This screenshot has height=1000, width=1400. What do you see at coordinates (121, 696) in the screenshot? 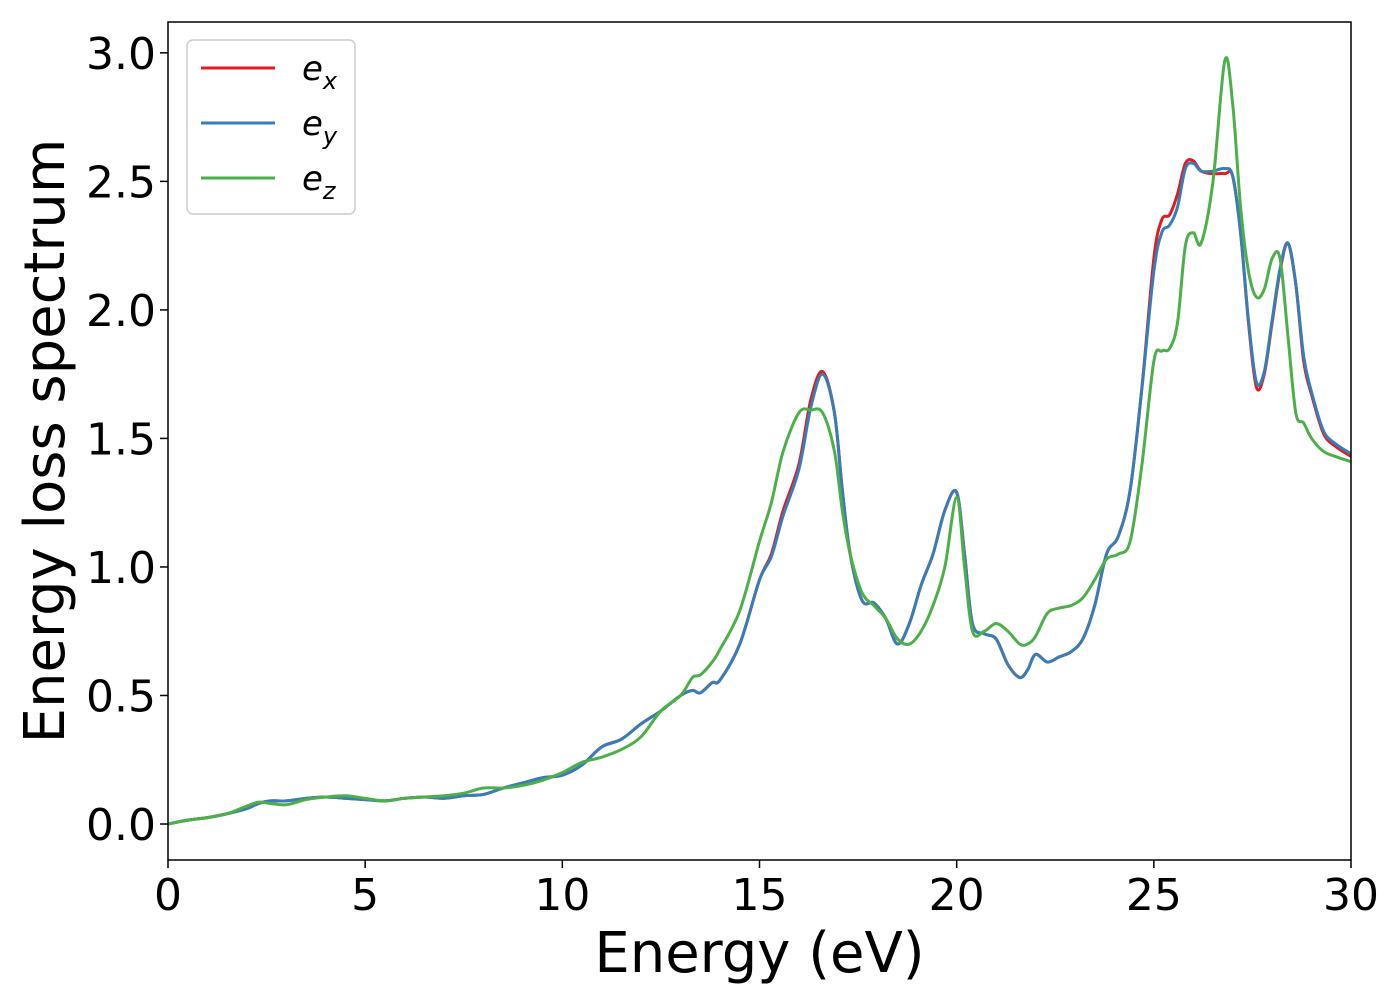
I see `y-tick-label: 0.5` at bounding box center [121, 696].